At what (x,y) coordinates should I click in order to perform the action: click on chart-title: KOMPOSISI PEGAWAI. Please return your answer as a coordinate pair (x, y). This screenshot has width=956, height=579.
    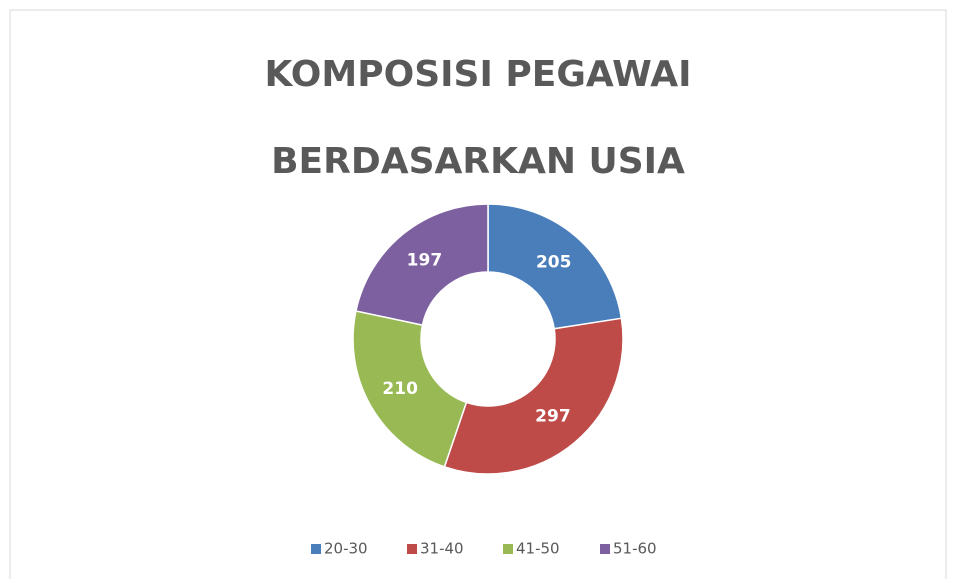
    Looking at the image, I should click on (478, 74).